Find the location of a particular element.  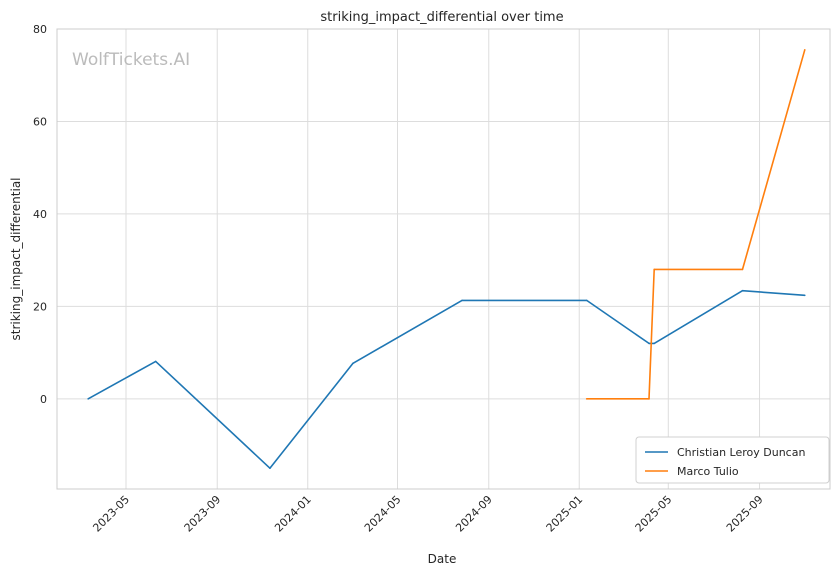

legend-label-marco-tulio: Marco Tulio is located at coordinates (708, 471).